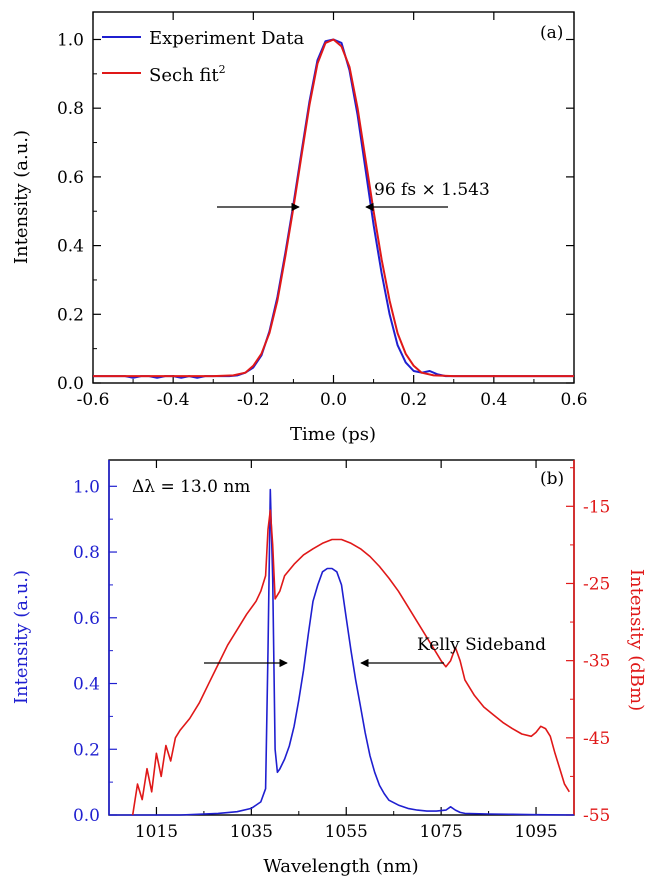 This screenshot has width=647, height=881. What do you see at coordinates (251, 832) in the screenshot?
I see `panel-b-x-tick-label: 1035` at bounding box center [251, 832].